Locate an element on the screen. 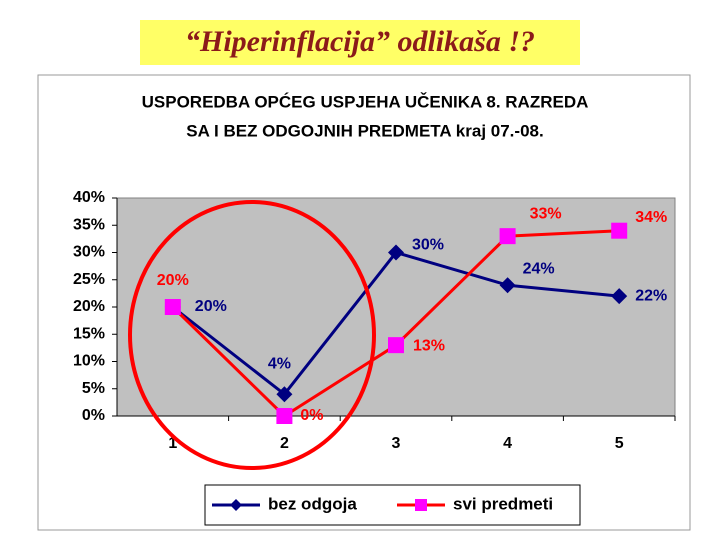 This screenshot has width=720, height=540. slide-title: “Hiperinflacija” odlikaša !? is located at coordinates (360, 41).